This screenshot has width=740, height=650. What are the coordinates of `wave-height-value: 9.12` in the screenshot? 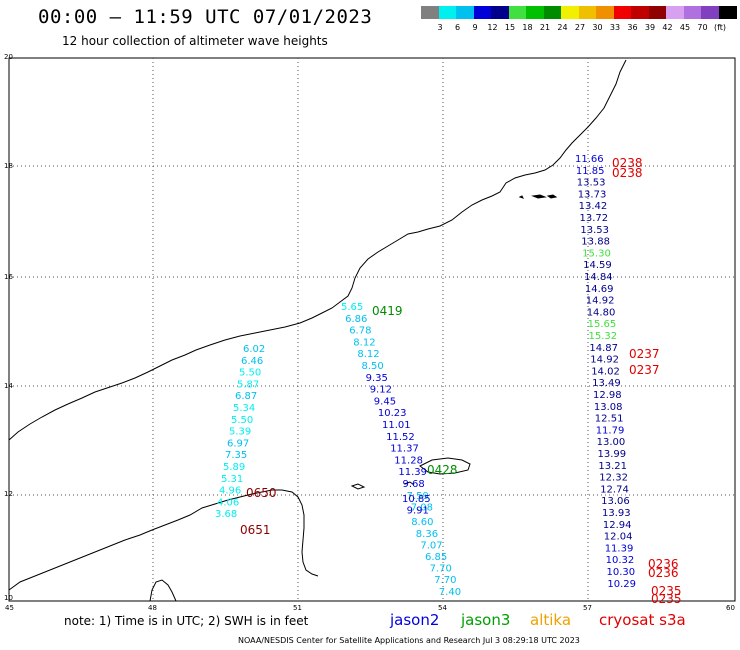 It's located at (381, 390).